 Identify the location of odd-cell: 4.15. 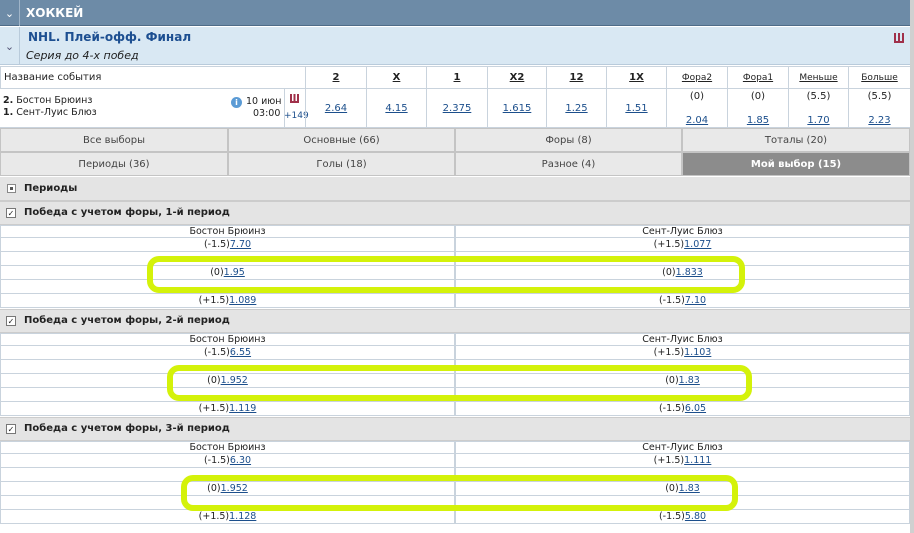
(396, 108).